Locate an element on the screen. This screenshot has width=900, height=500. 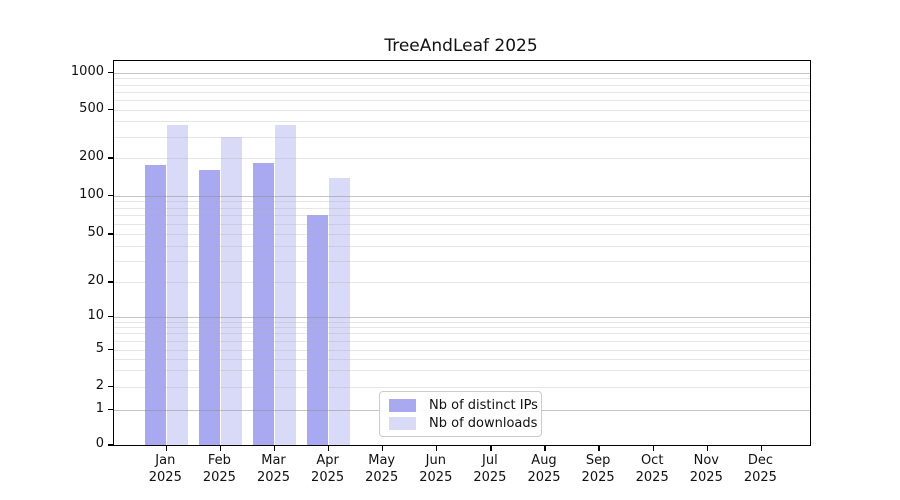
y-tick-label-10: 10 is located at coordinates (95, 315).